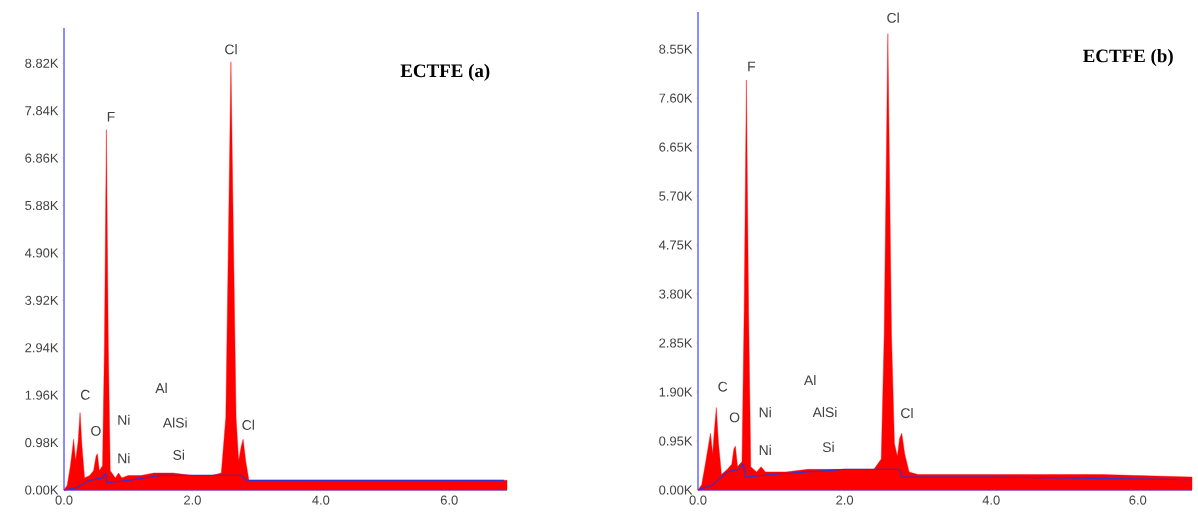 The width and height of the screenshot is (1198, 521). What do you see at coordinates (676, 98) in the screenshot?
I see `y-tick-label: 7.60K` at bounding box center [676, 98].